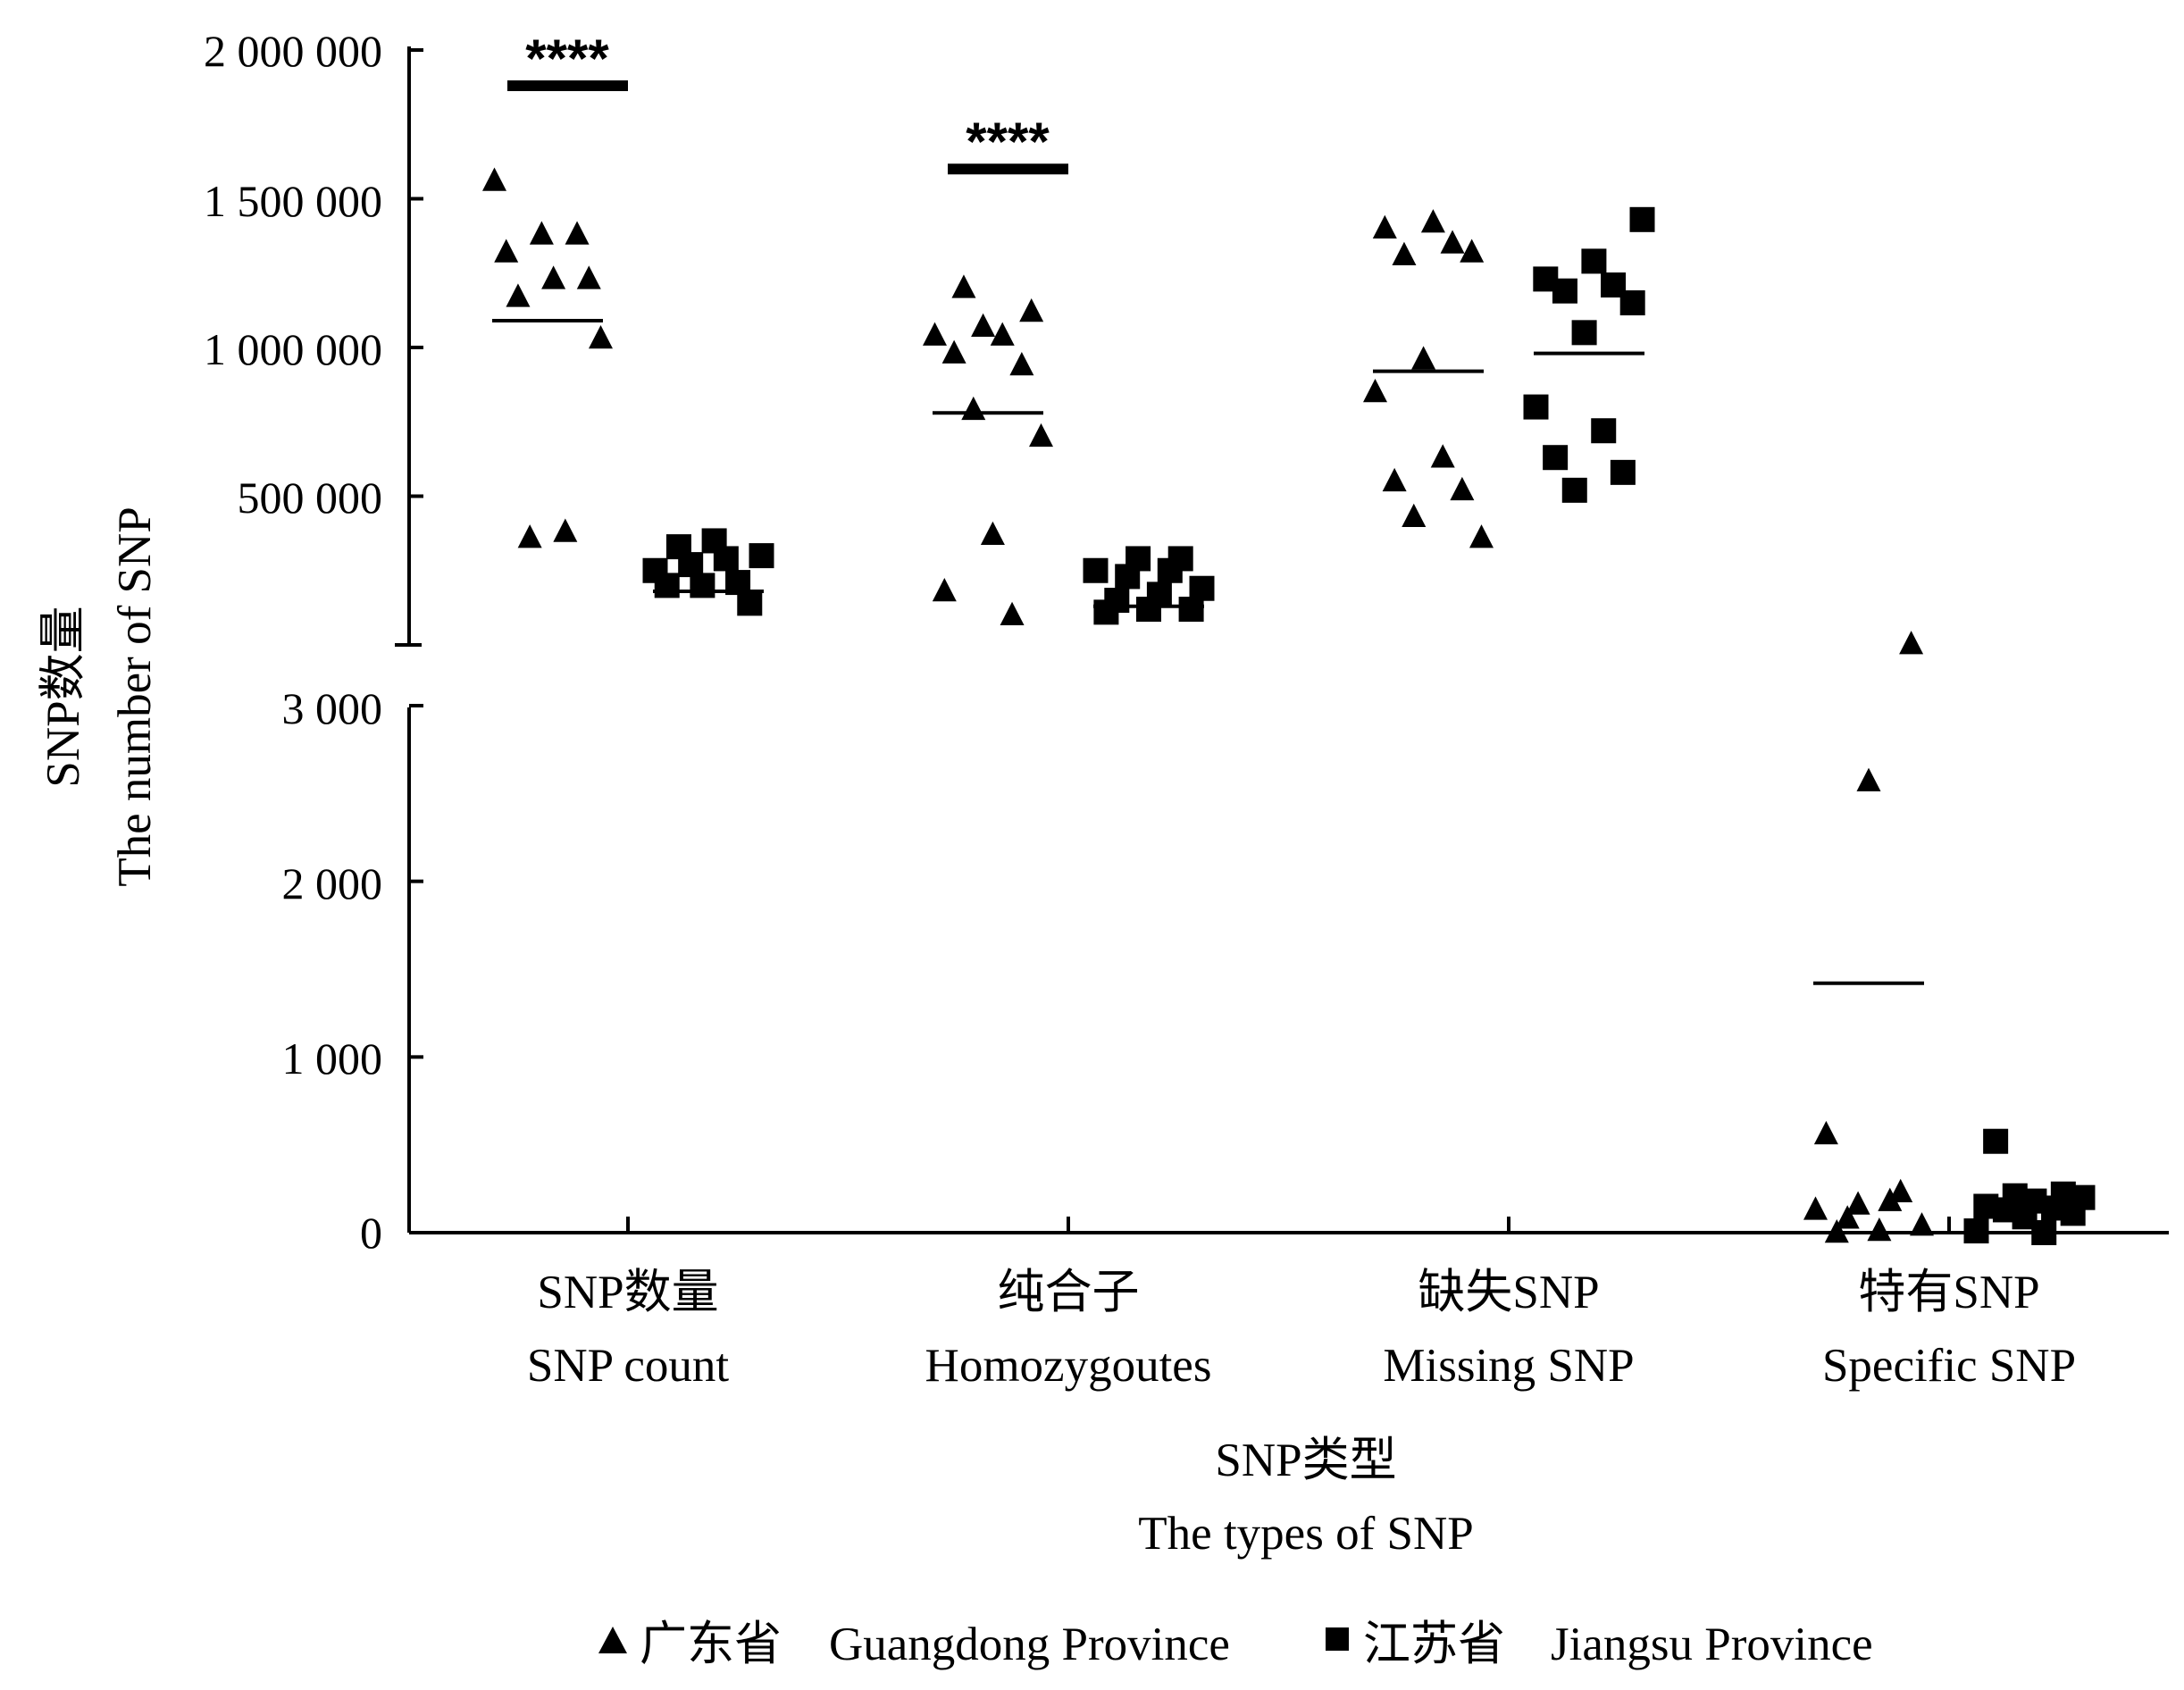  I want to click on y-tick-label-3000: 3 000, so click(332, 708).